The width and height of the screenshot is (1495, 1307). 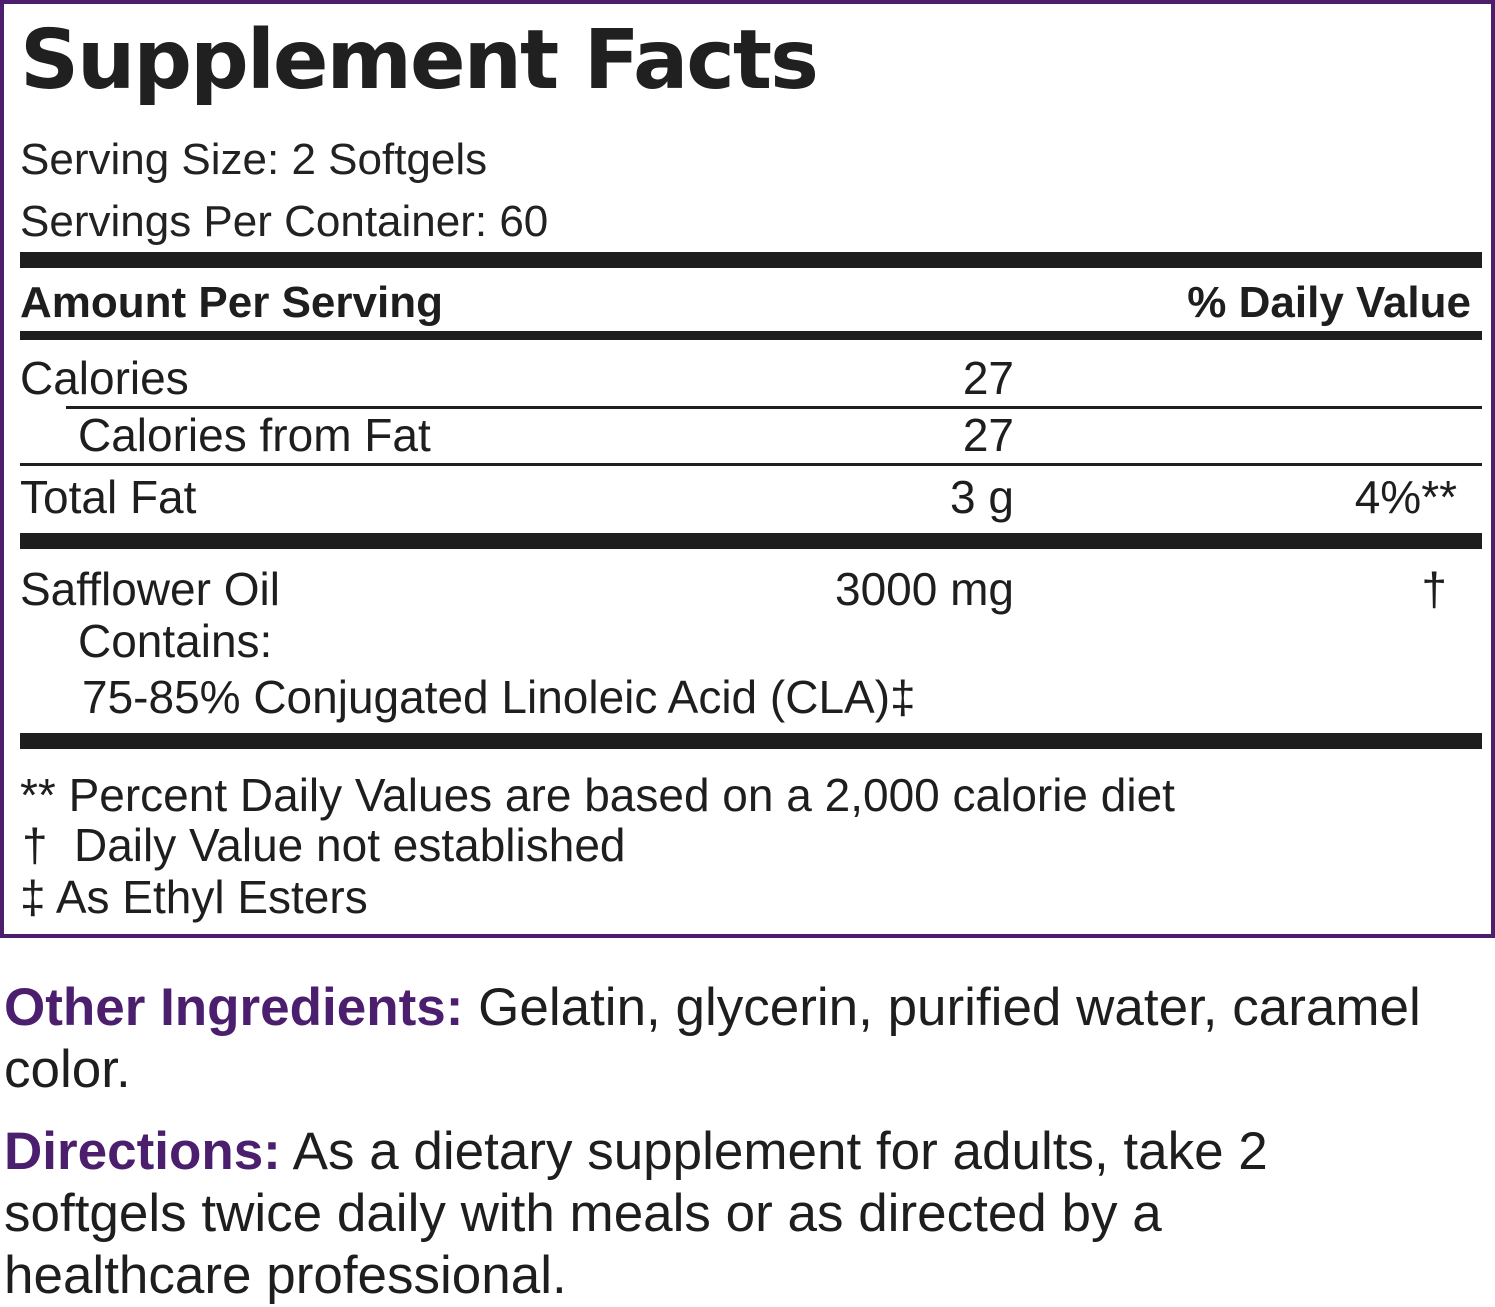 I want to click on safflower-oil-amount: 3000 mg, so click(x=924, y=589).